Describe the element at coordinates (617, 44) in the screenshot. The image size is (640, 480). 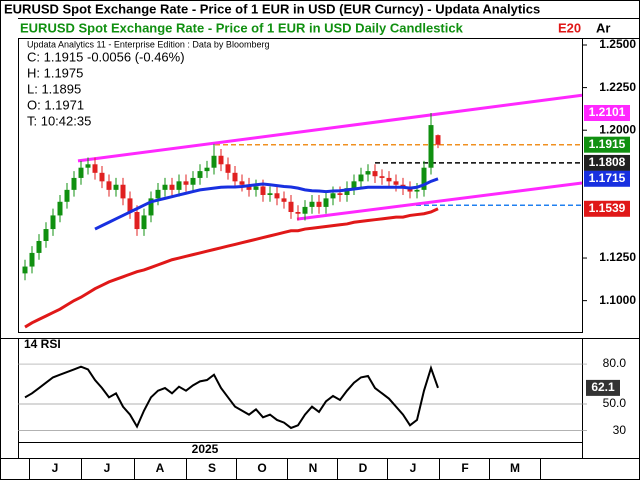
I see `y-tick-label: 1.2500` at that location.